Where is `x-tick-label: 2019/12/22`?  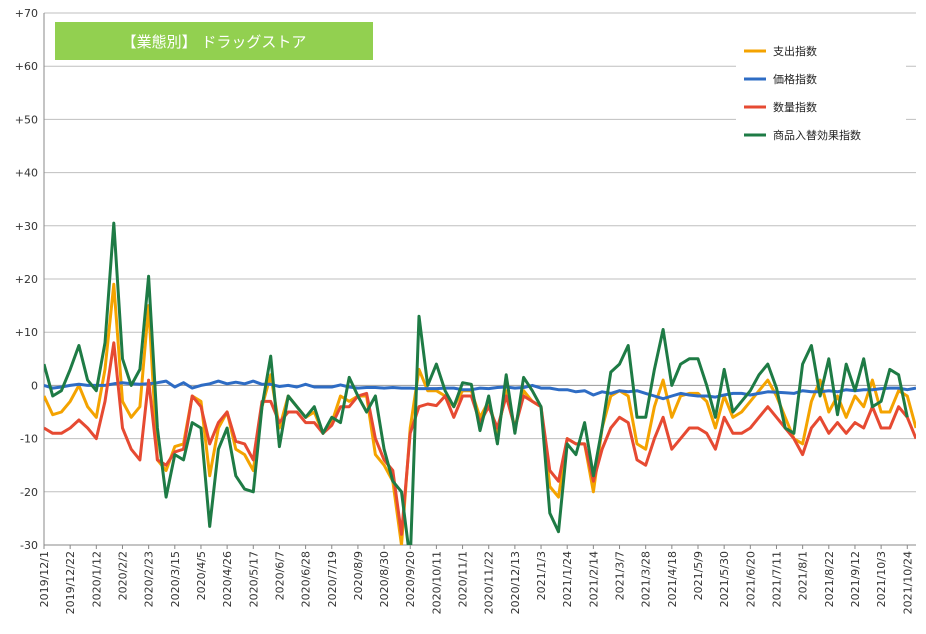
x-tick-label: 2019/12/22 is located at coordinates (70, 582).